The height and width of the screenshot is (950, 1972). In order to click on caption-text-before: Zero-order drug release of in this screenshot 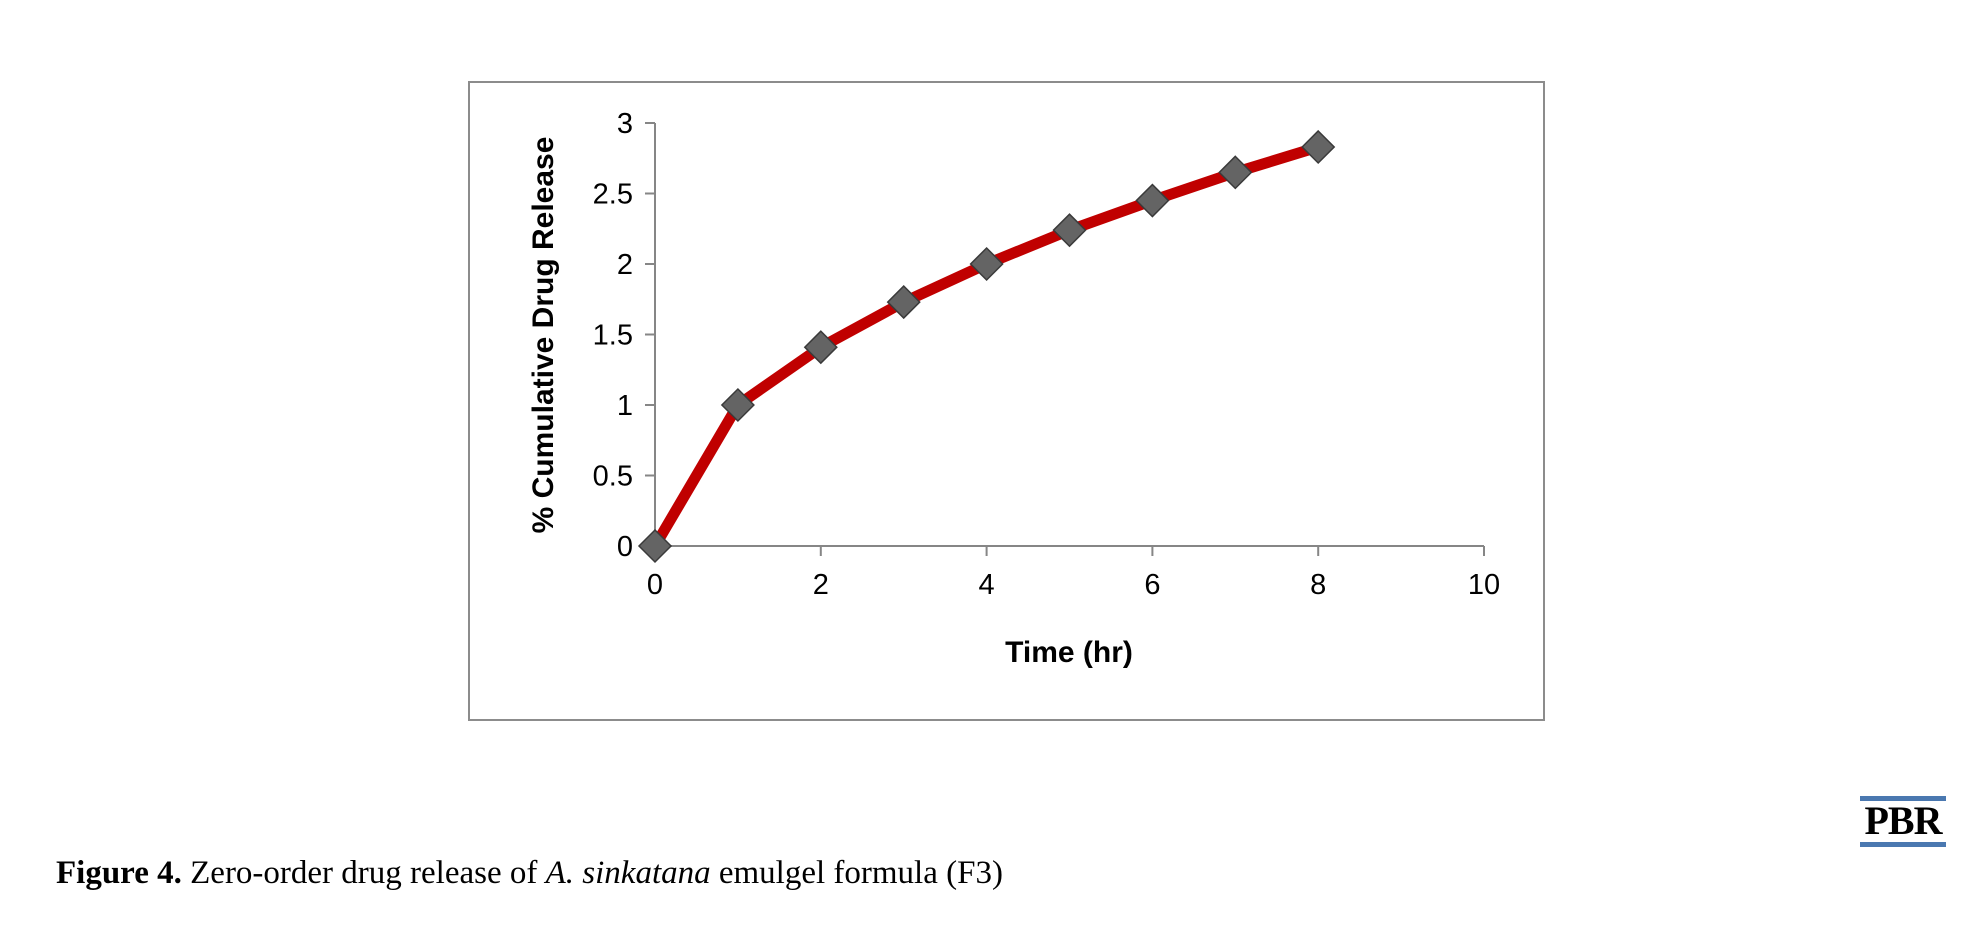, I will do `click(363, 873)`.